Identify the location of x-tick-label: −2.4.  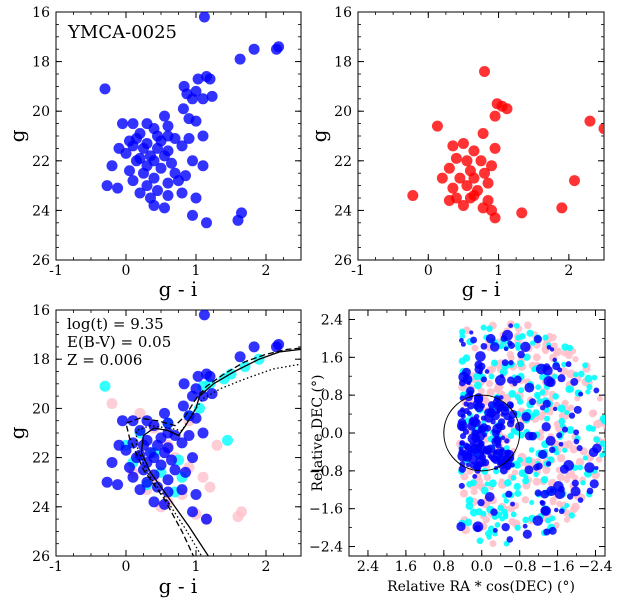
(596, 567).